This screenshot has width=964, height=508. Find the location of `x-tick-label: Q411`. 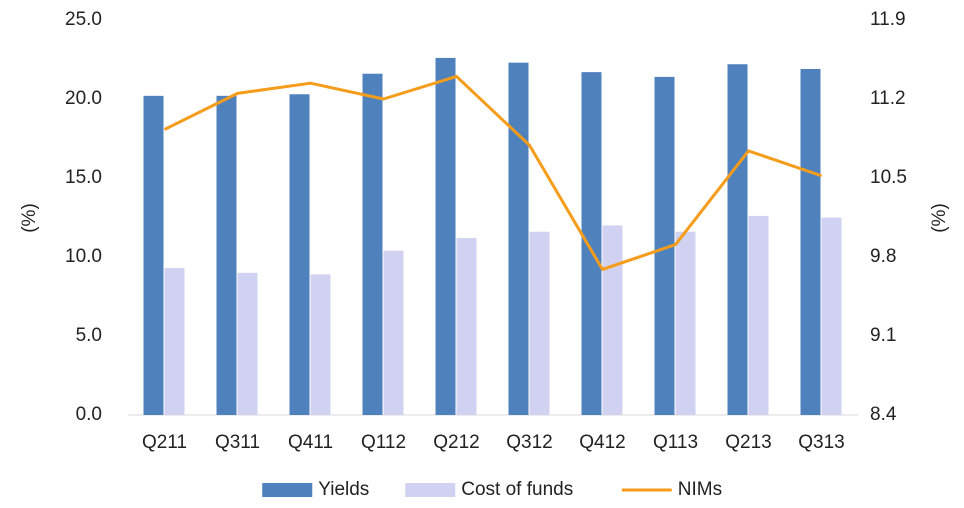

x-tick-label: Q411 is located at coordinates (310, 442).